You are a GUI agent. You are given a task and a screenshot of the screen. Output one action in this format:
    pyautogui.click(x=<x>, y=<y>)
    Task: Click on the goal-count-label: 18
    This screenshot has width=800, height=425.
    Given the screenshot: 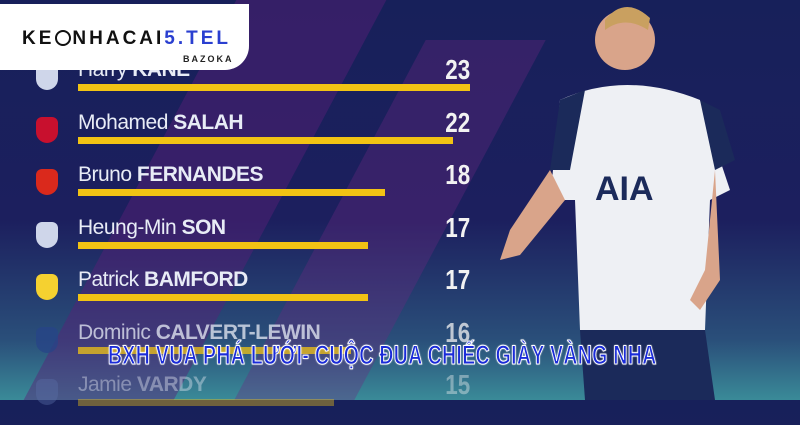 What is the action you would take?
    pyautogui.click(x=457, y=174)
    